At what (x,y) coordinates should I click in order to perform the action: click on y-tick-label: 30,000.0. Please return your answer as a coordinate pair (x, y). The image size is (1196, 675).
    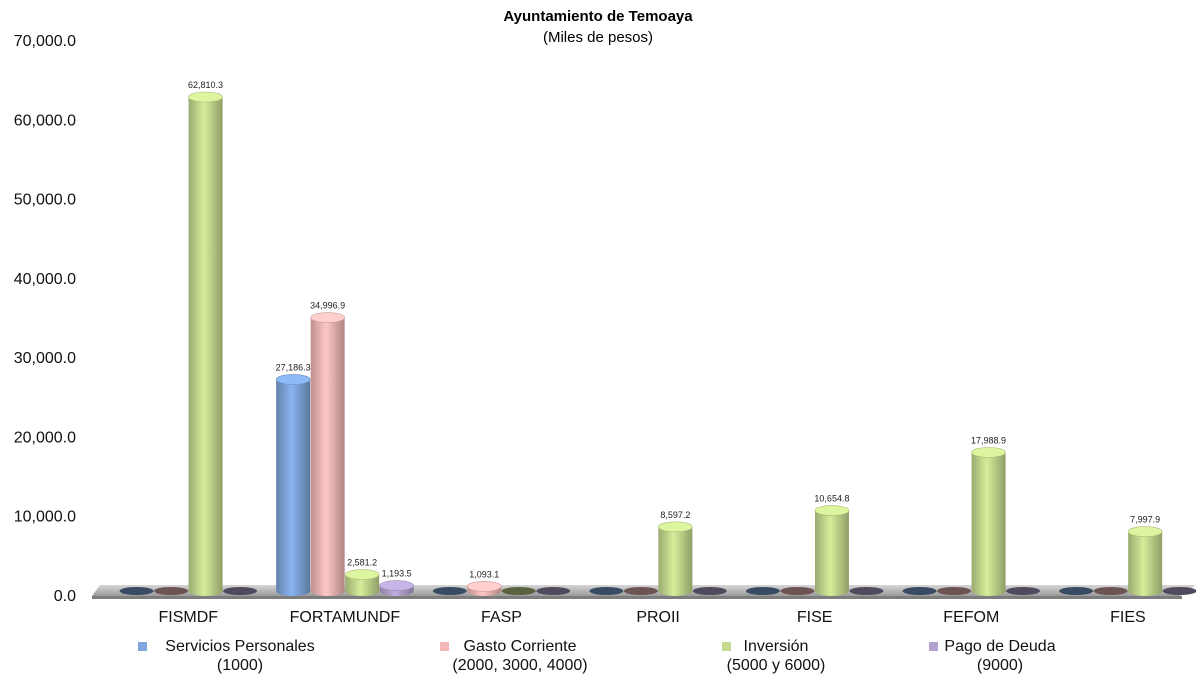
    Looking at the image, I should click on (45, 358).